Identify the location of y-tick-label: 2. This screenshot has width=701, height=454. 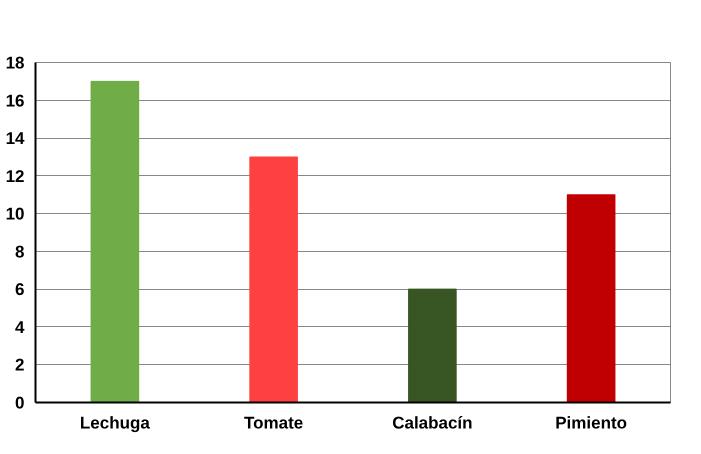
(20, 365).